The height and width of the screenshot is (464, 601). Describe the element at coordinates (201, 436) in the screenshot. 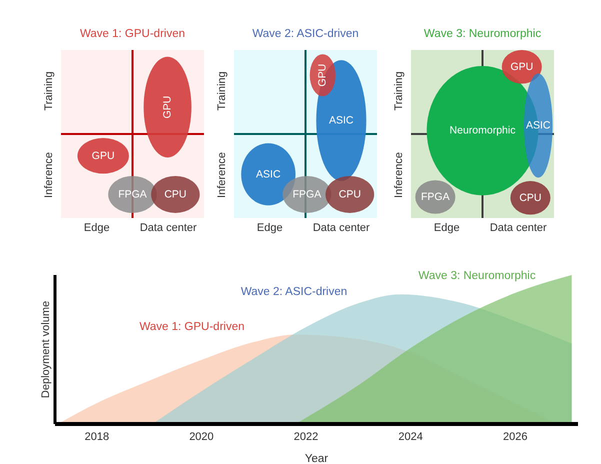

I see `x-tick-label: 2020` at that location.